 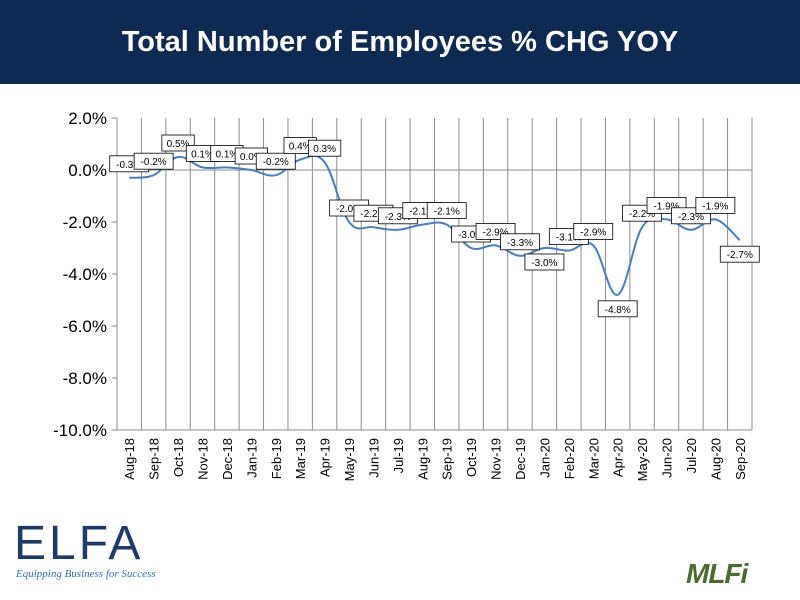 I want to click on data-label-text: 0.5%, so click(x=178, y=144).